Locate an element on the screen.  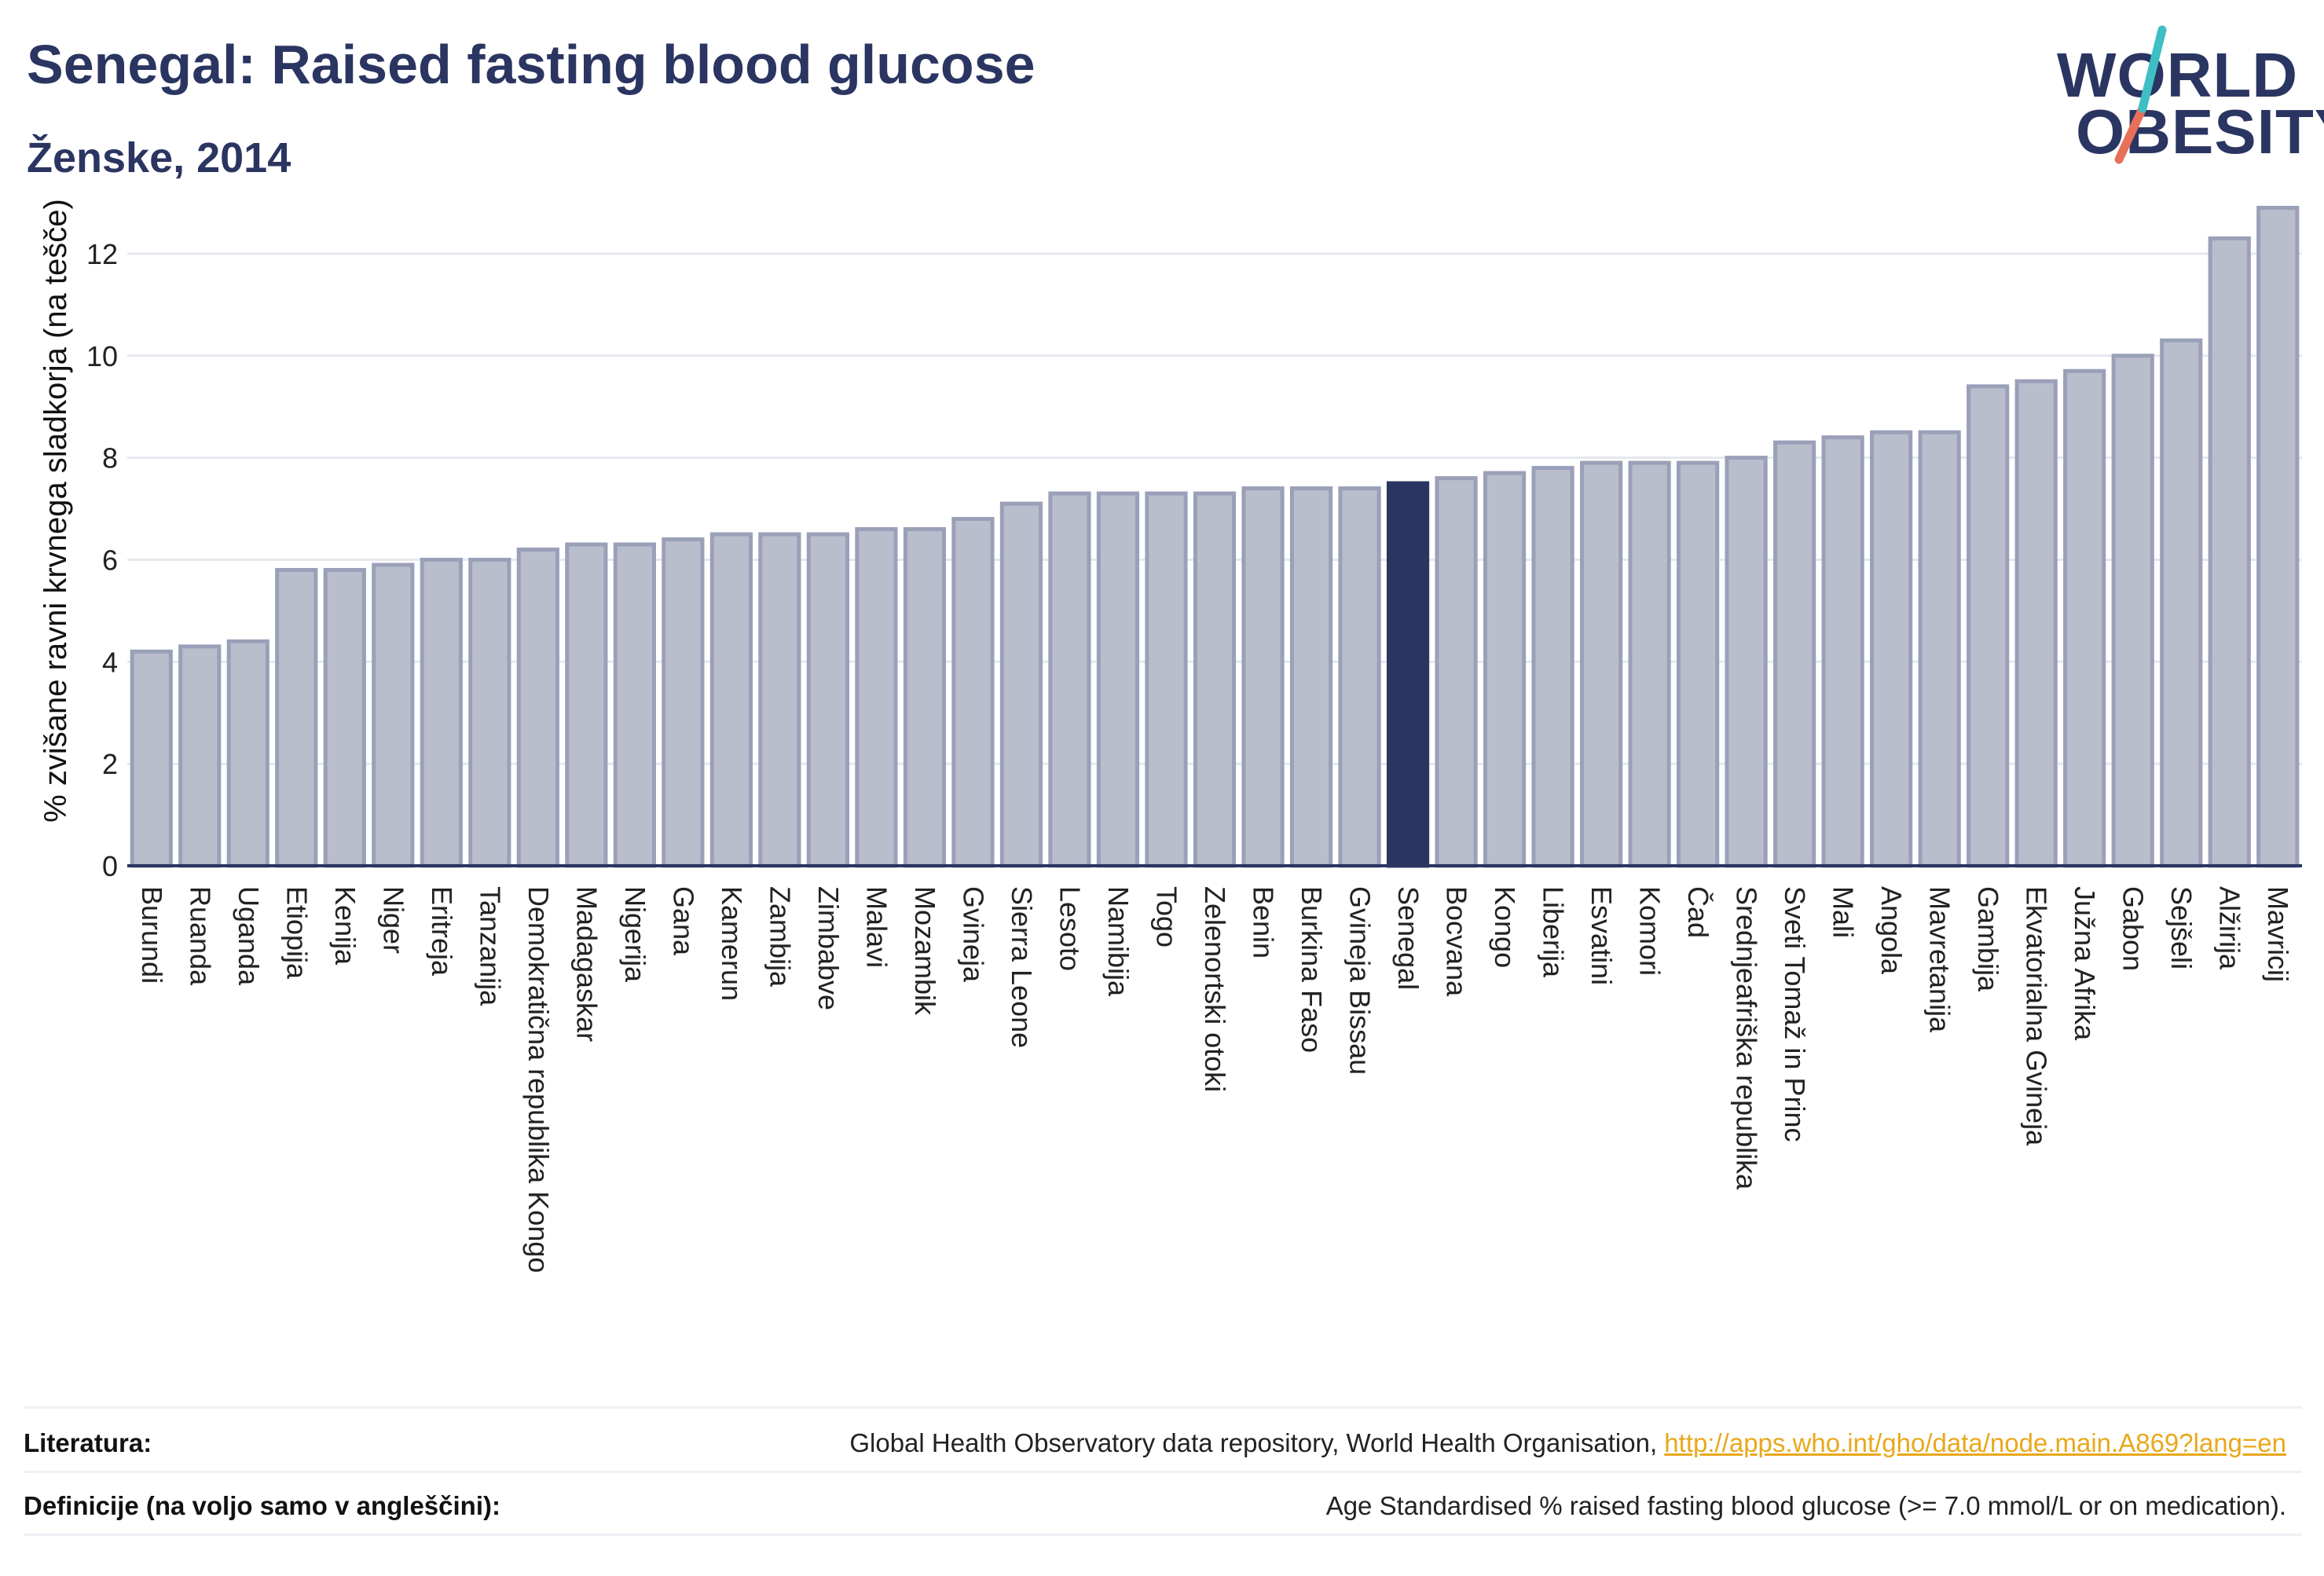
x-tick-label: Mali is located at coordinates (1843, 912).